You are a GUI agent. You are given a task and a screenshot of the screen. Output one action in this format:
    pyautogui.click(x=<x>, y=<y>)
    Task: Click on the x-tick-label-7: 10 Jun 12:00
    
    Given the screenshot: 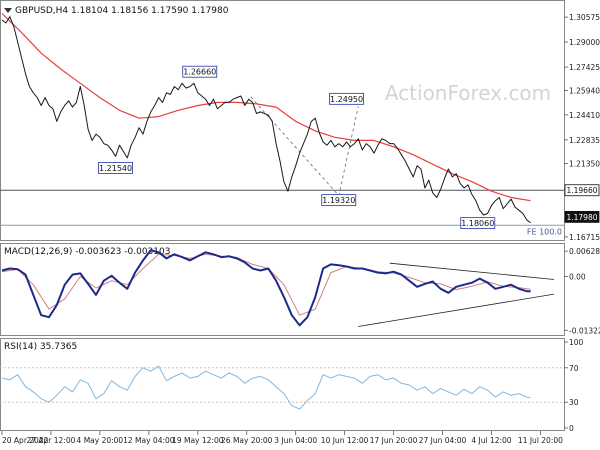 What is the action you would take?
    pyautogui.click(x=345, y=440)
    